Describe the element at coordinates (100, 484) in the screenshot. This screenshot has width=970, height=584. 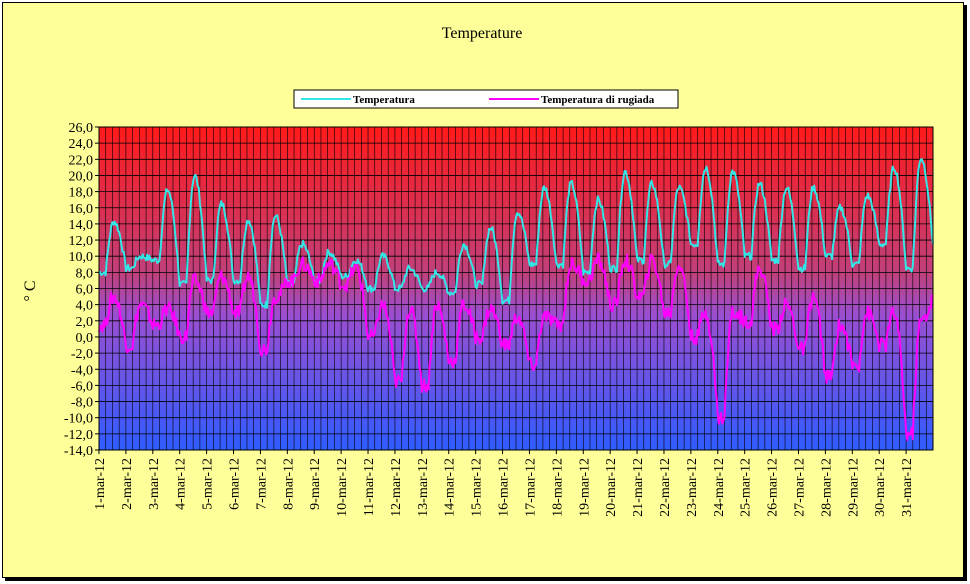
I see `x-tick-label: 1-mar-12` at that location.